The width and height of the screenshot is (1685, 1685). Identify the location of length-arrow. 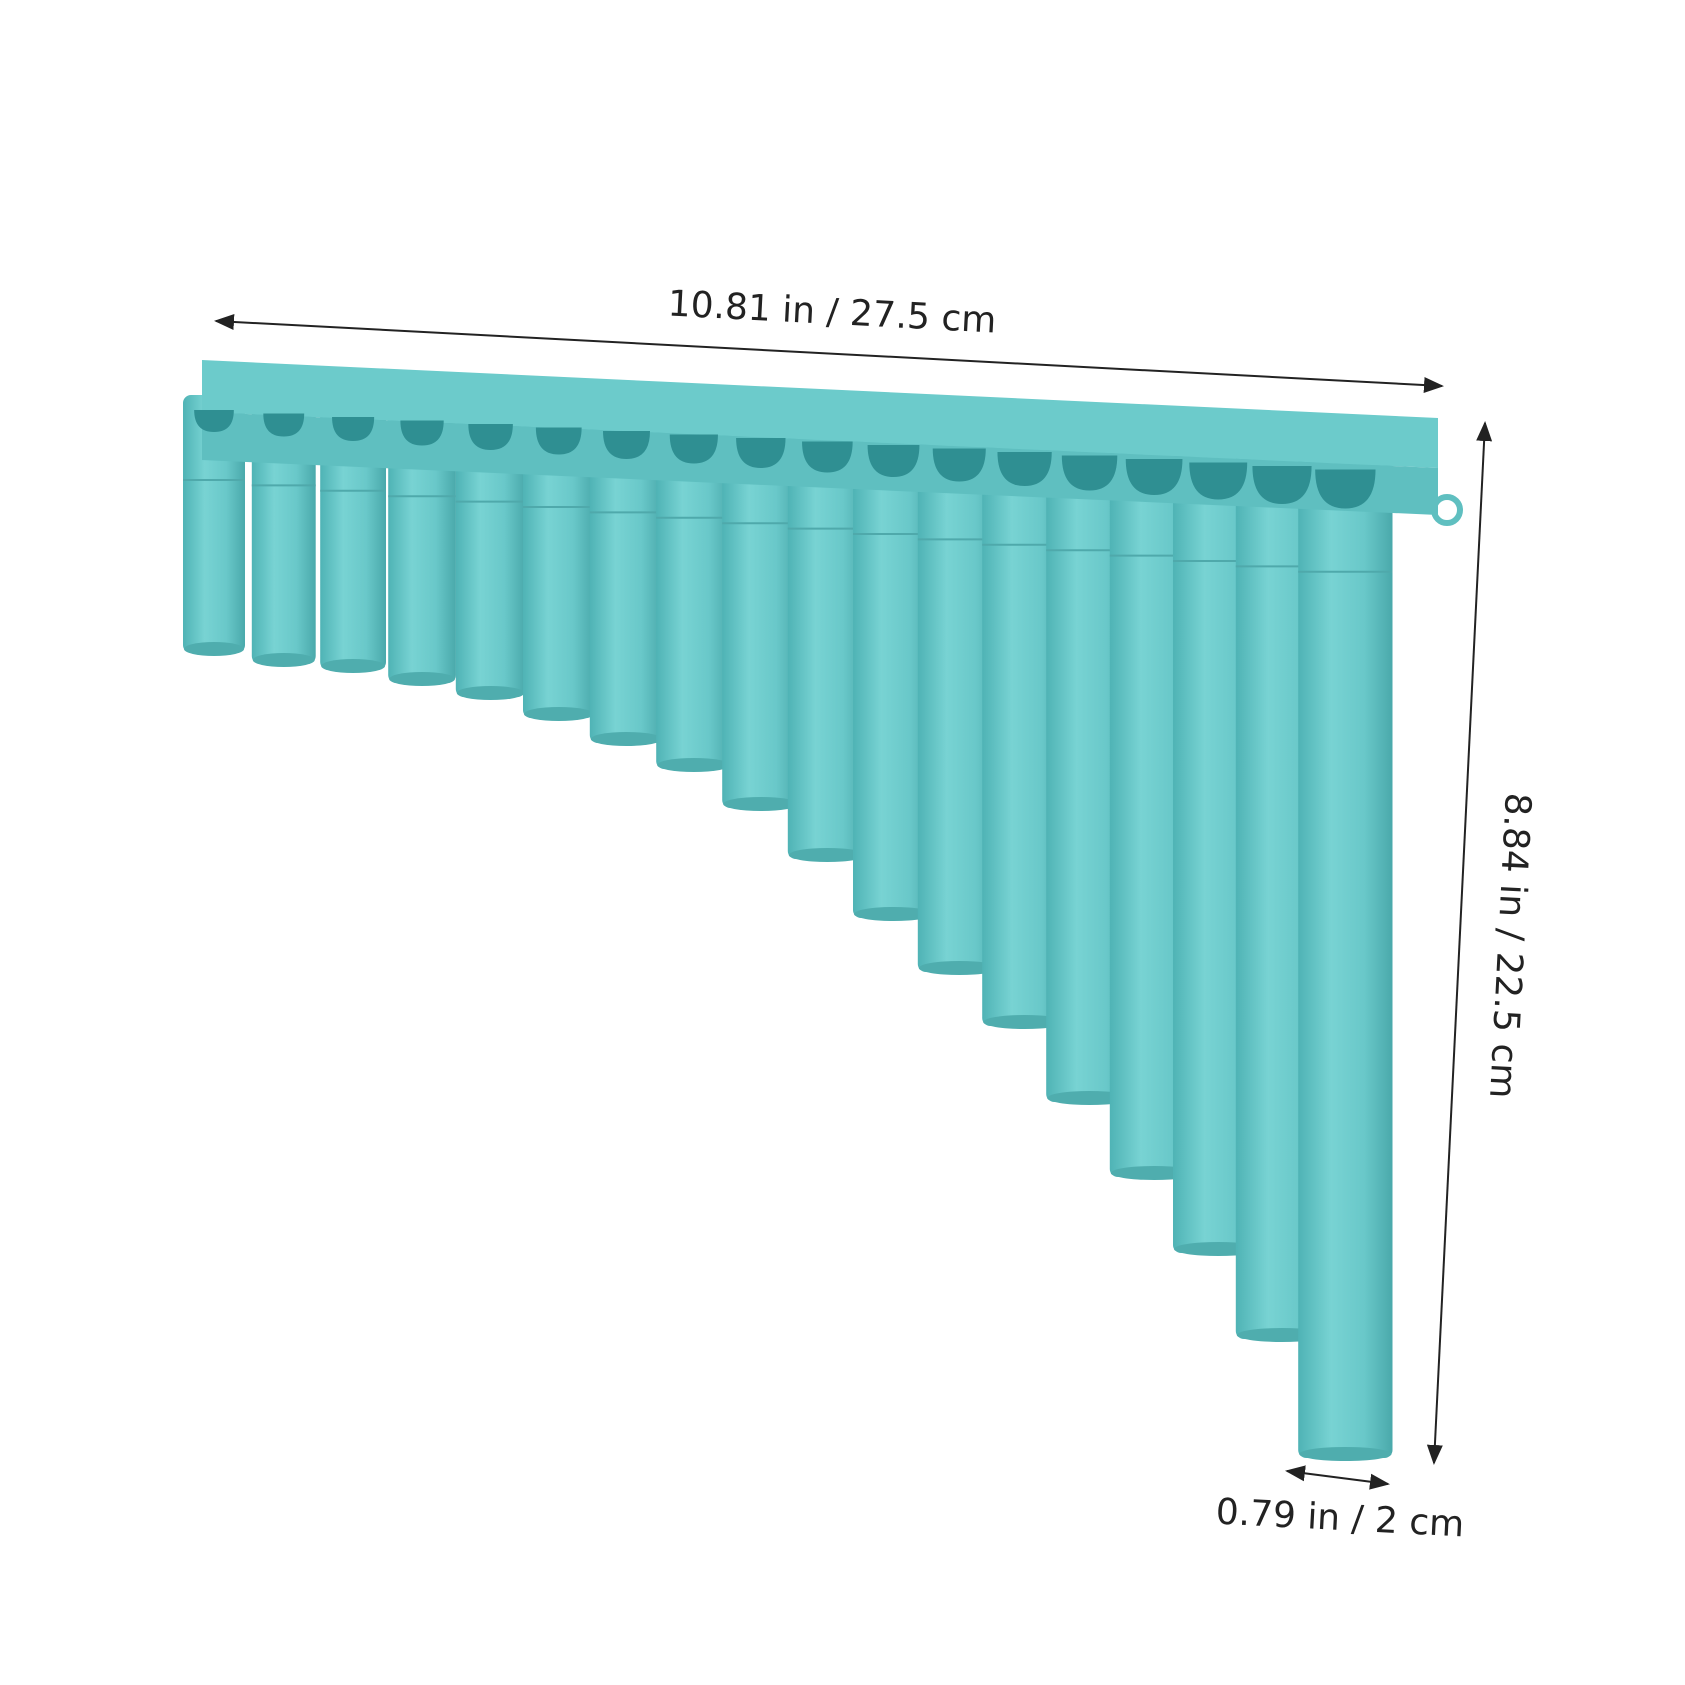
(829, 353).